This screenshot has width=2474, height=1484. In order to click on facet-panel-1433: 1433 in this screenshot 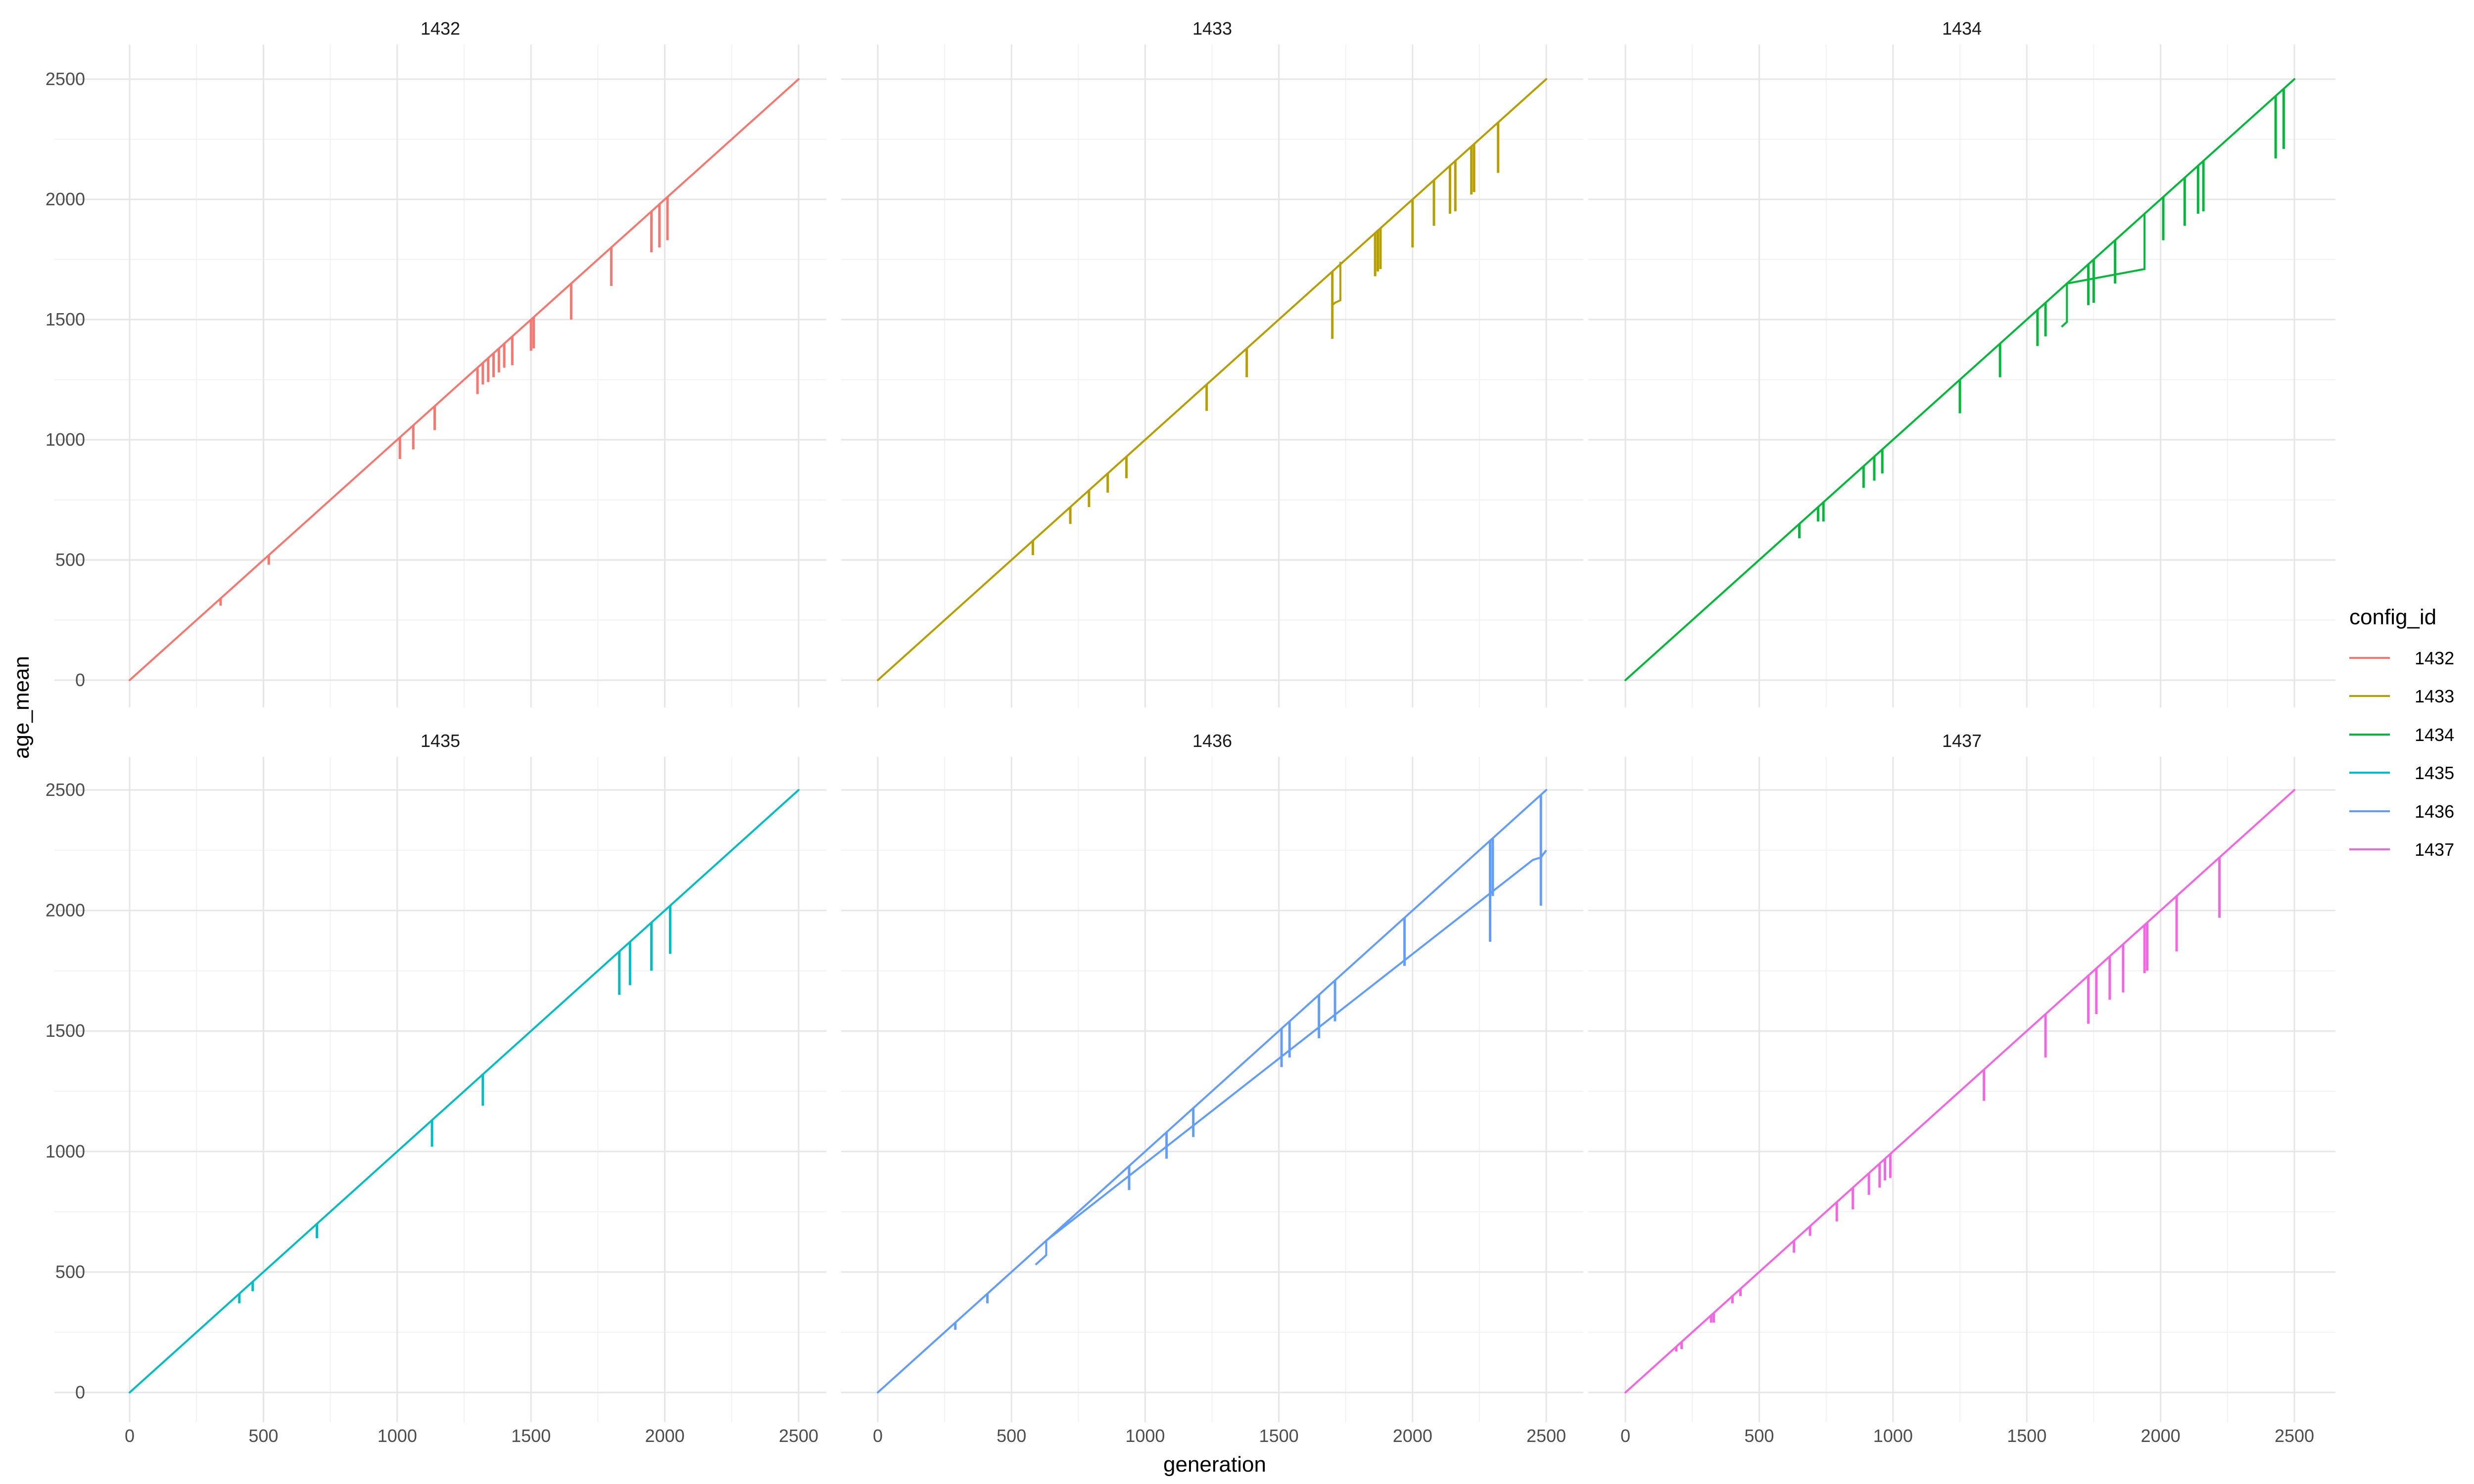, I will do `click(1212, 362)`.